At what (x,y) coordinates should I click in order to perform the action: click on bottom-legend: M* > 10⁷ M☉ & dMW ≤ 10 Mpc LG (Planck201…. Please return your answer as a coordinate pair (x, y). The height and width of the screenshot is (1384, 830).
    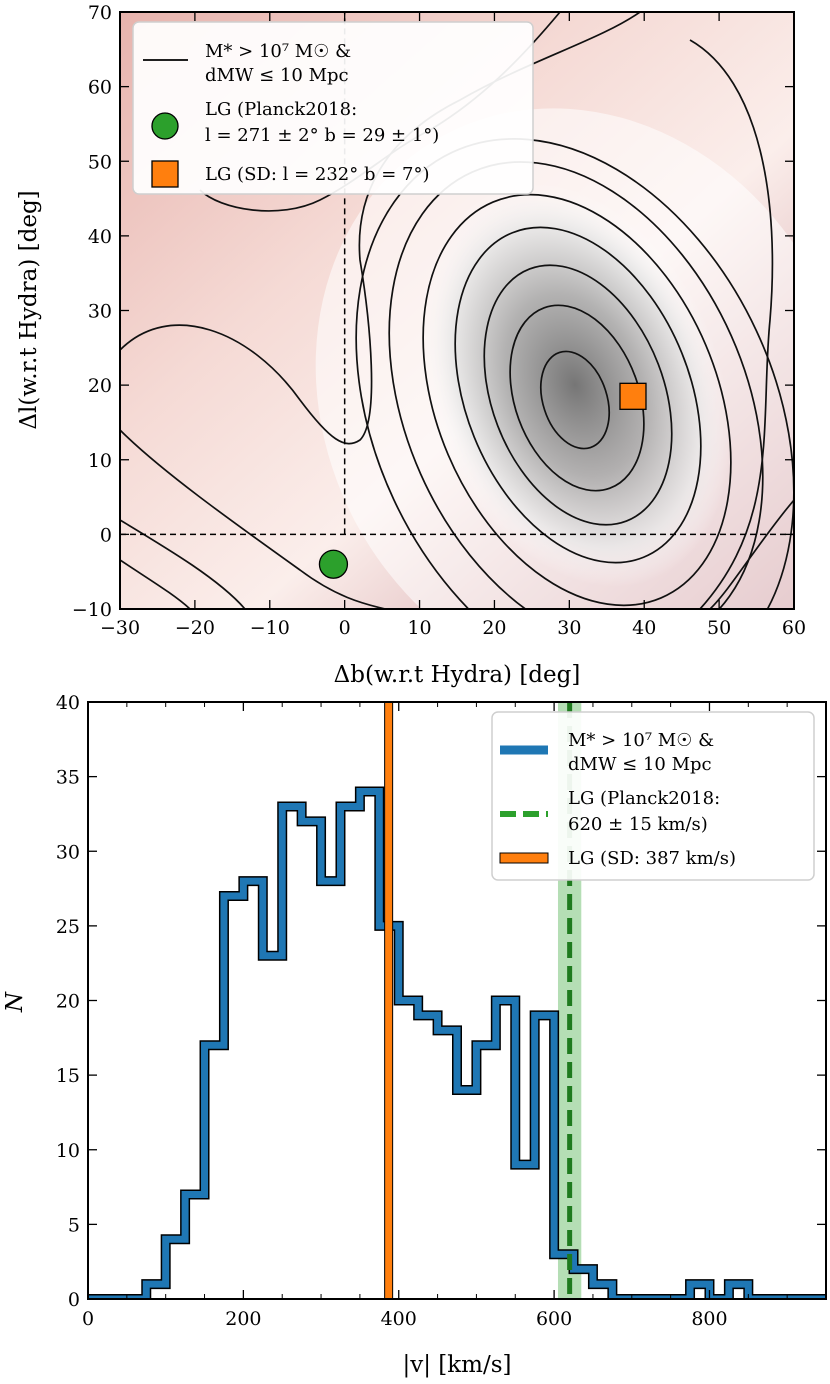
    Looking at the image, I should click on (653, 796).